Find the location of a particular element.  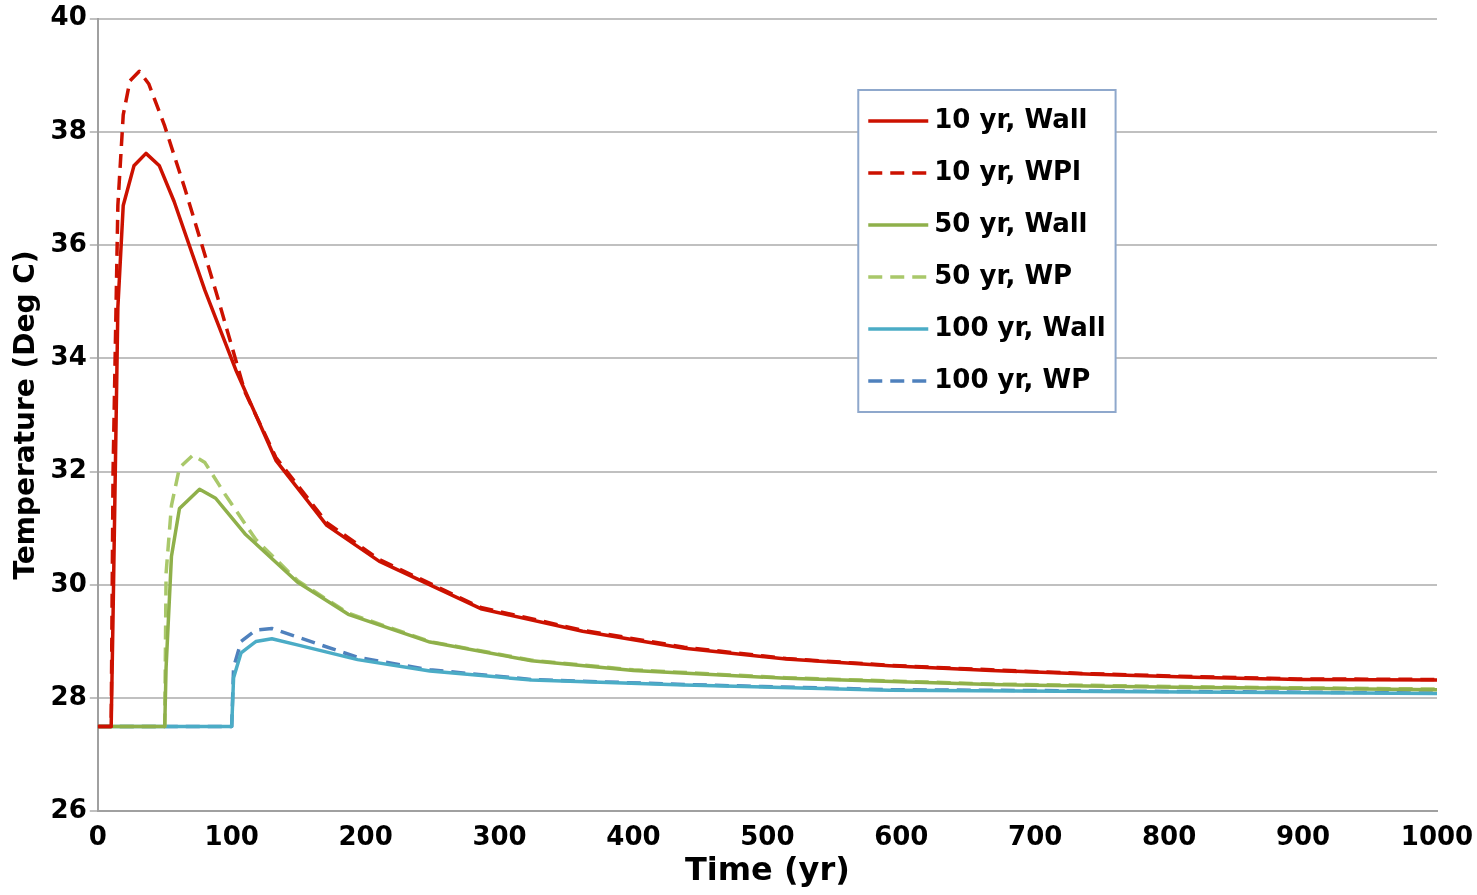

legend-label: 10 yr, WPl is located at coordinates (1008, 170).